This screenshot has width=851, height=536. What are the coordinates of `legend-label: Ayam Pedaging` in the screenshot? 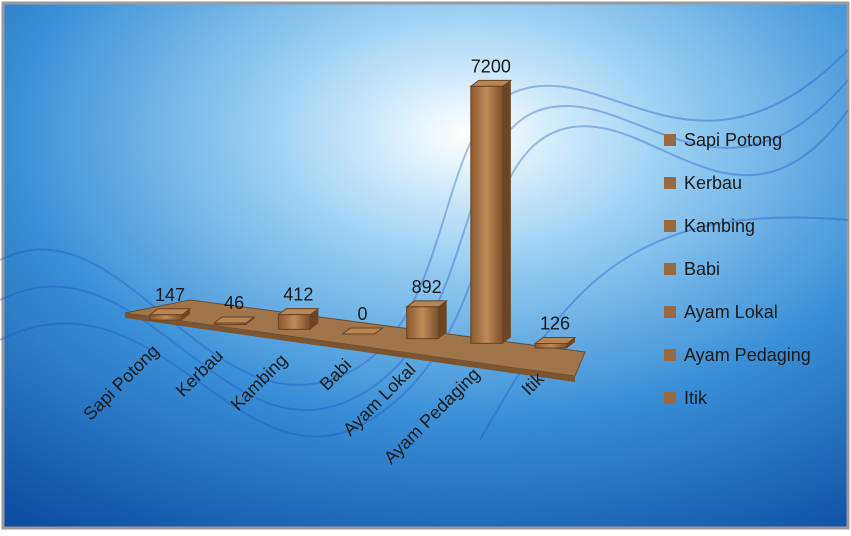 It's located at (747, 355).